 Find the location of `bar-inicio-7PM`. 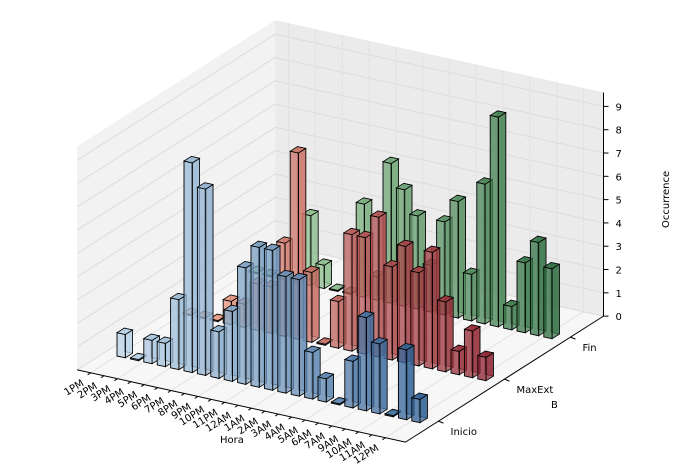

bar-inicio-7PM is located at coordinates (205, 279).